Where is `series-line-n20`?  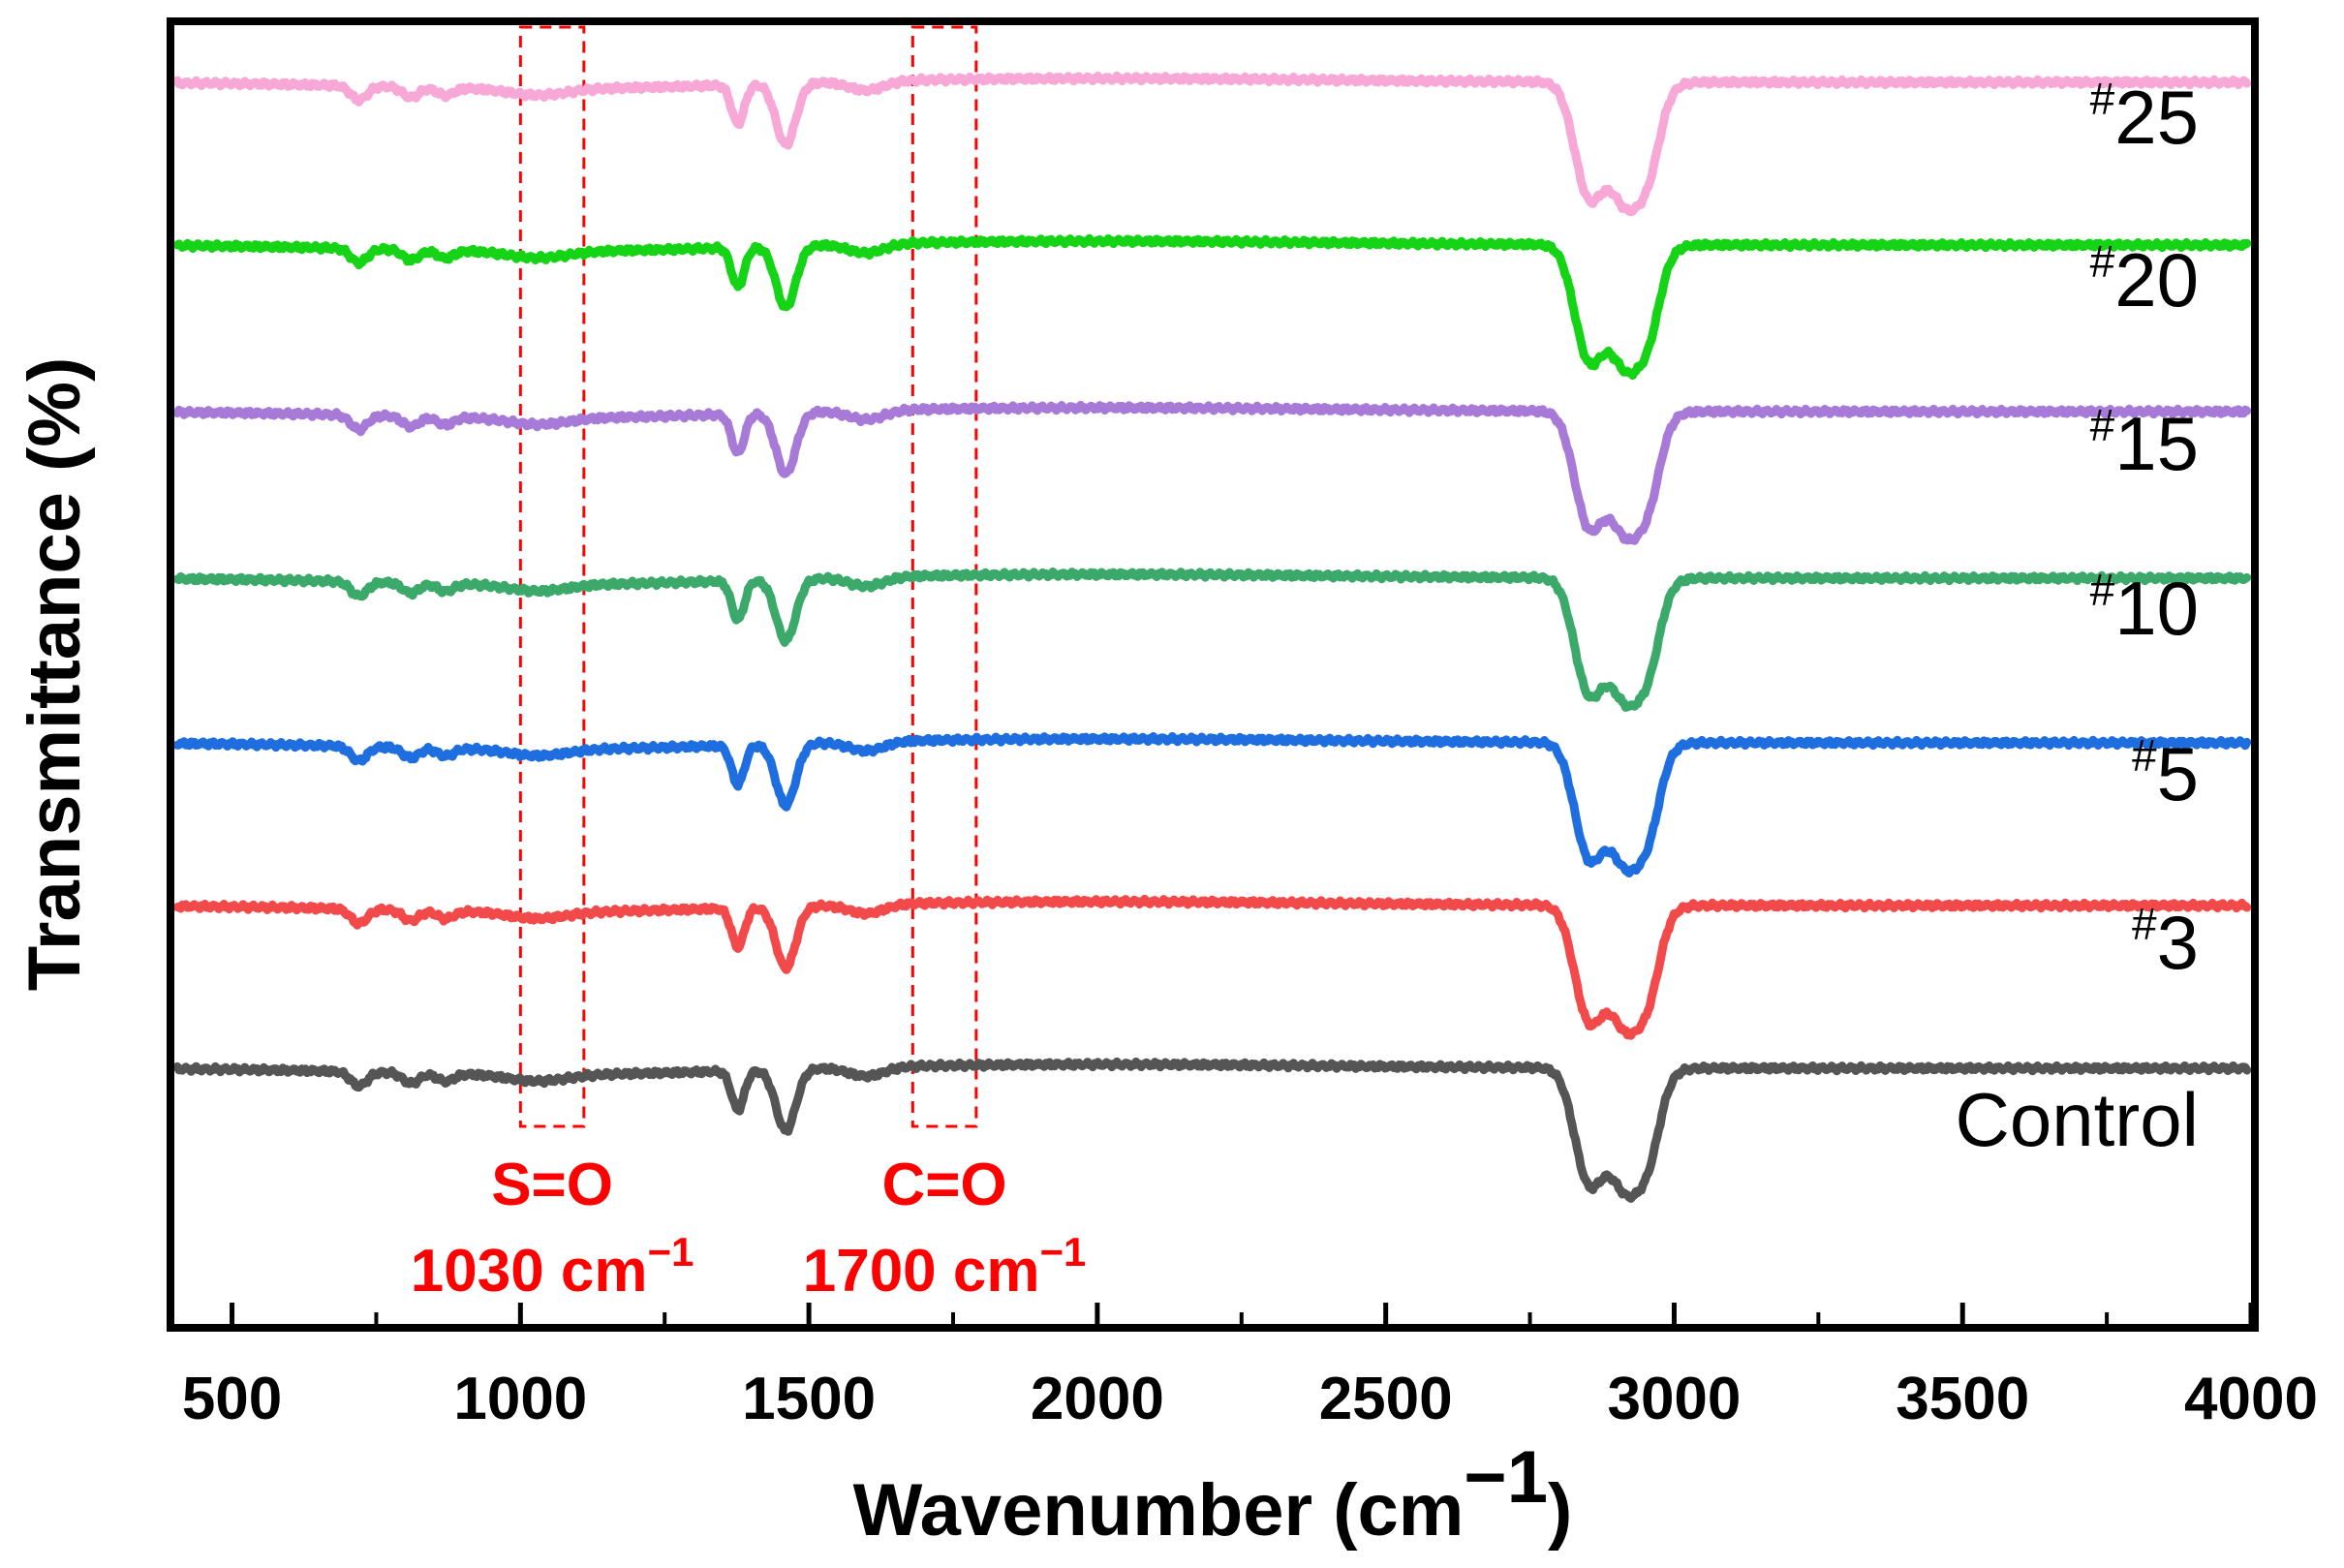 series-line-n20 is located at coordinates (1212, 306).